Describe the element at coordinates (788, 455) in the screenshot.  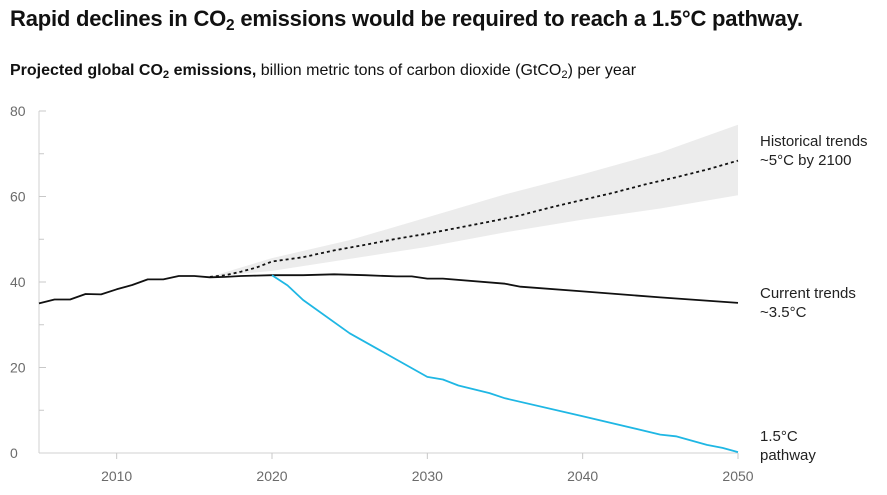
I see `pathway-1-5c-label-line-2: pathway` at that location.